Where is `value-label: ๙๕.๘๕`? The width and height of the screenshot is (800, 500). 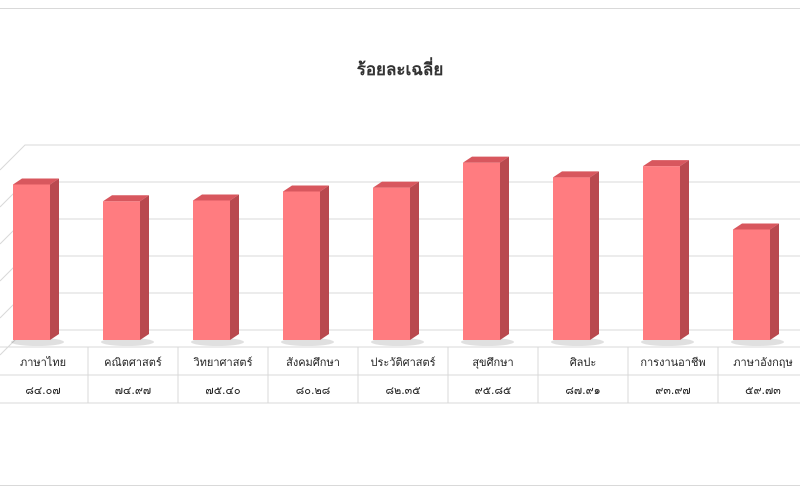 value-label: ๙๕.๘๕ is located at coordinates (493, 390).